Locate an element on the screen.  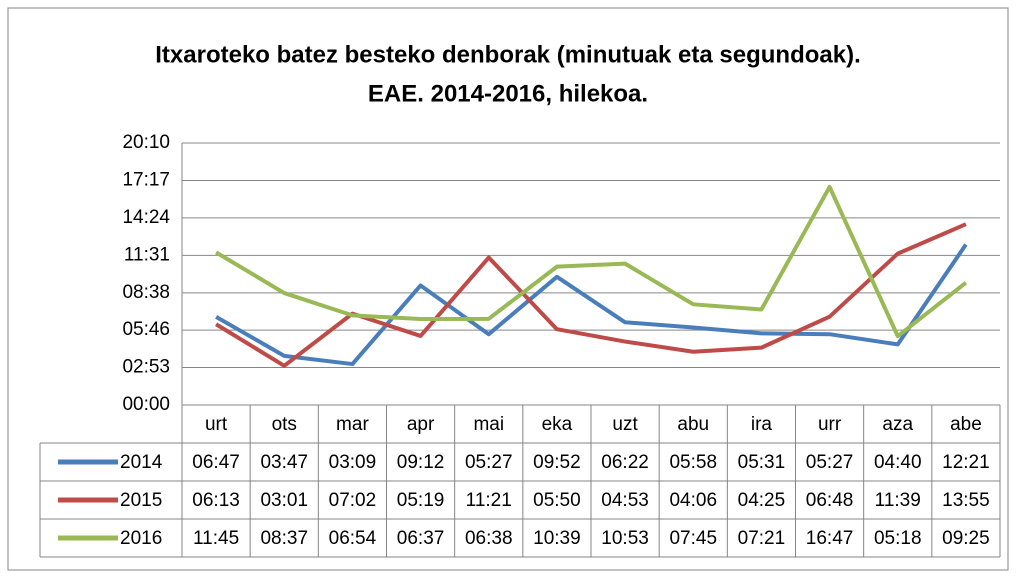
data-label: 06:37 is located at coordinates (421, 538).